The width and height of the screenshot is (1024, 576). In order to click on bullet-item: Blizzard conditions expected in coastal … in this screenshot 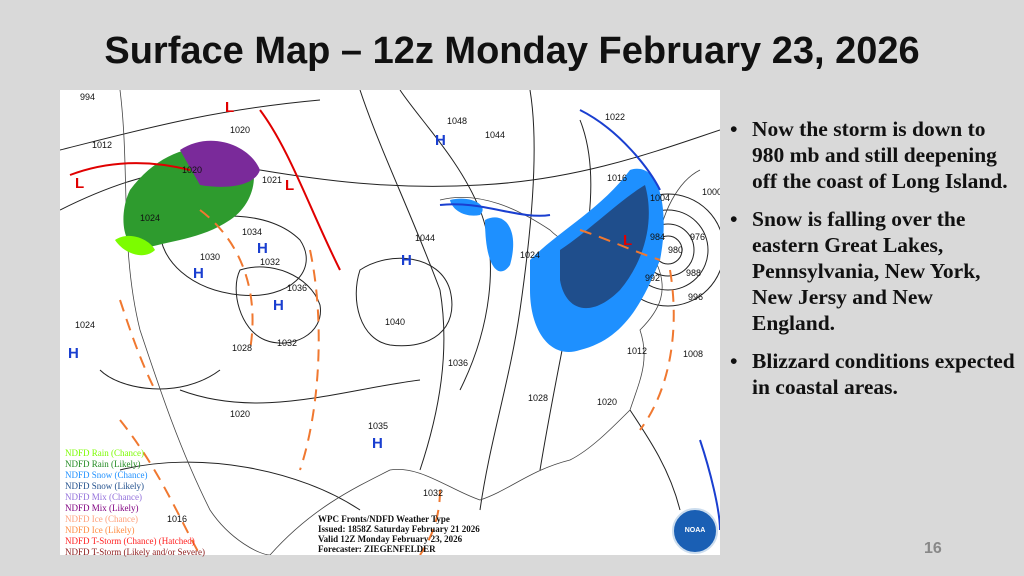, I will do `click(873, 374)`.